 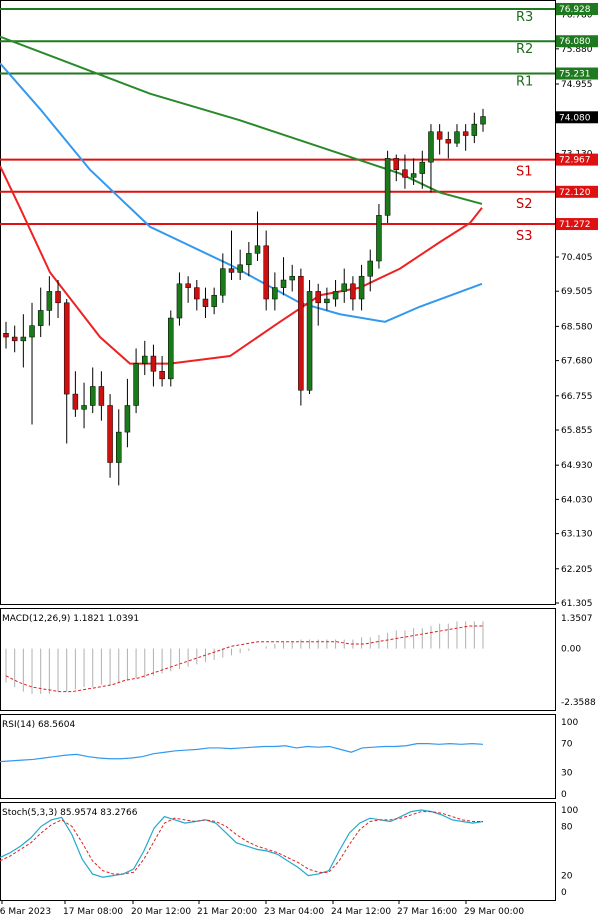 I want to click on stoch-d-line, so click(x=241, y=843).